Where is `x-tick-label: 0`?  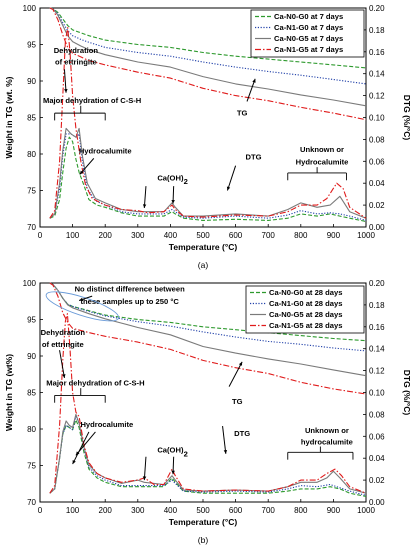 x-tick-label: 0 is located at coordinates (40, 235).